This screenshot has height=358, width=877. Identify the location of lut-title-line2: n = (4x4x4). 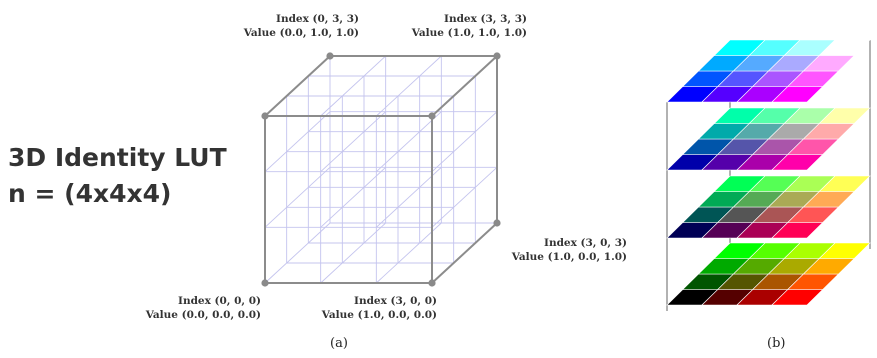
(90, 193).